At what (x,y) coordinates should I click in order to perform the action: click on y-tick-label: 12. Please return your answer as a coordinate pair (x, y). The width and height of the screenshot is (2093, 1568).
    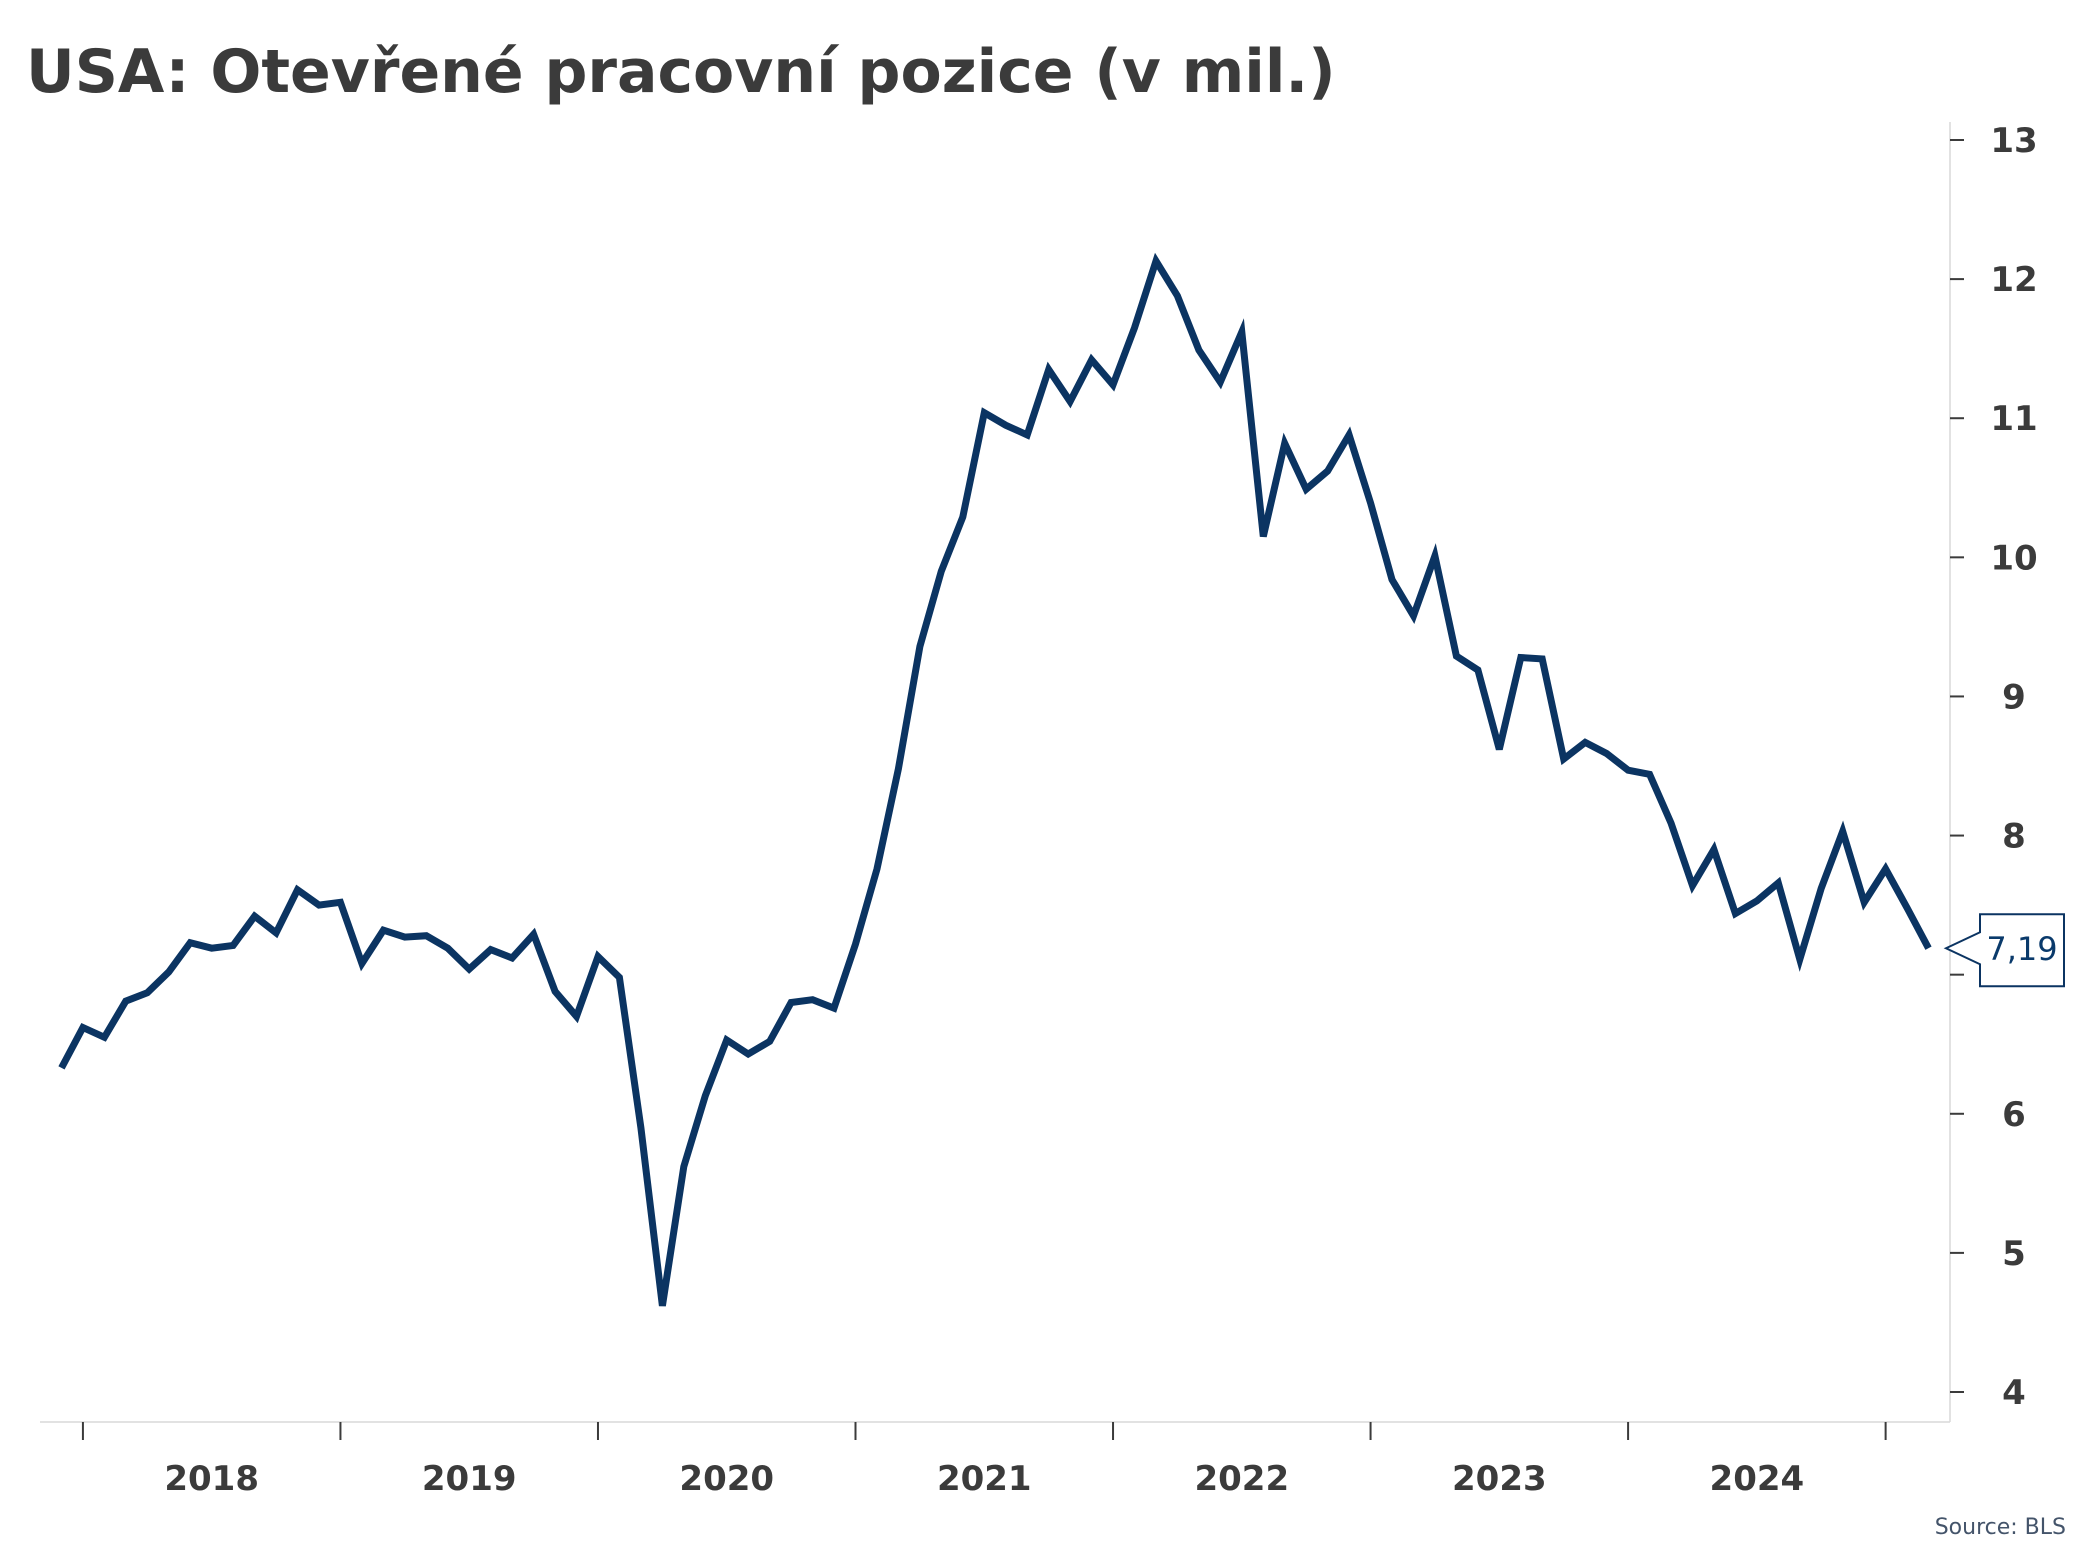
    Looking at the image, I should click on (2013, 280).